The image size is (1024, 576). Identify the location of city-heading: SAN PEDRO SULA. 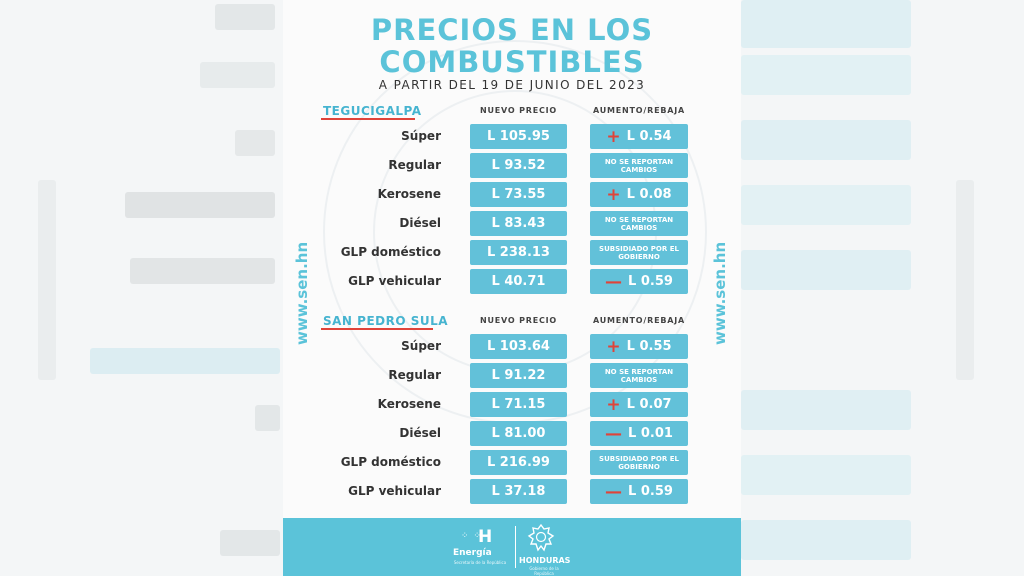
(386, 321).